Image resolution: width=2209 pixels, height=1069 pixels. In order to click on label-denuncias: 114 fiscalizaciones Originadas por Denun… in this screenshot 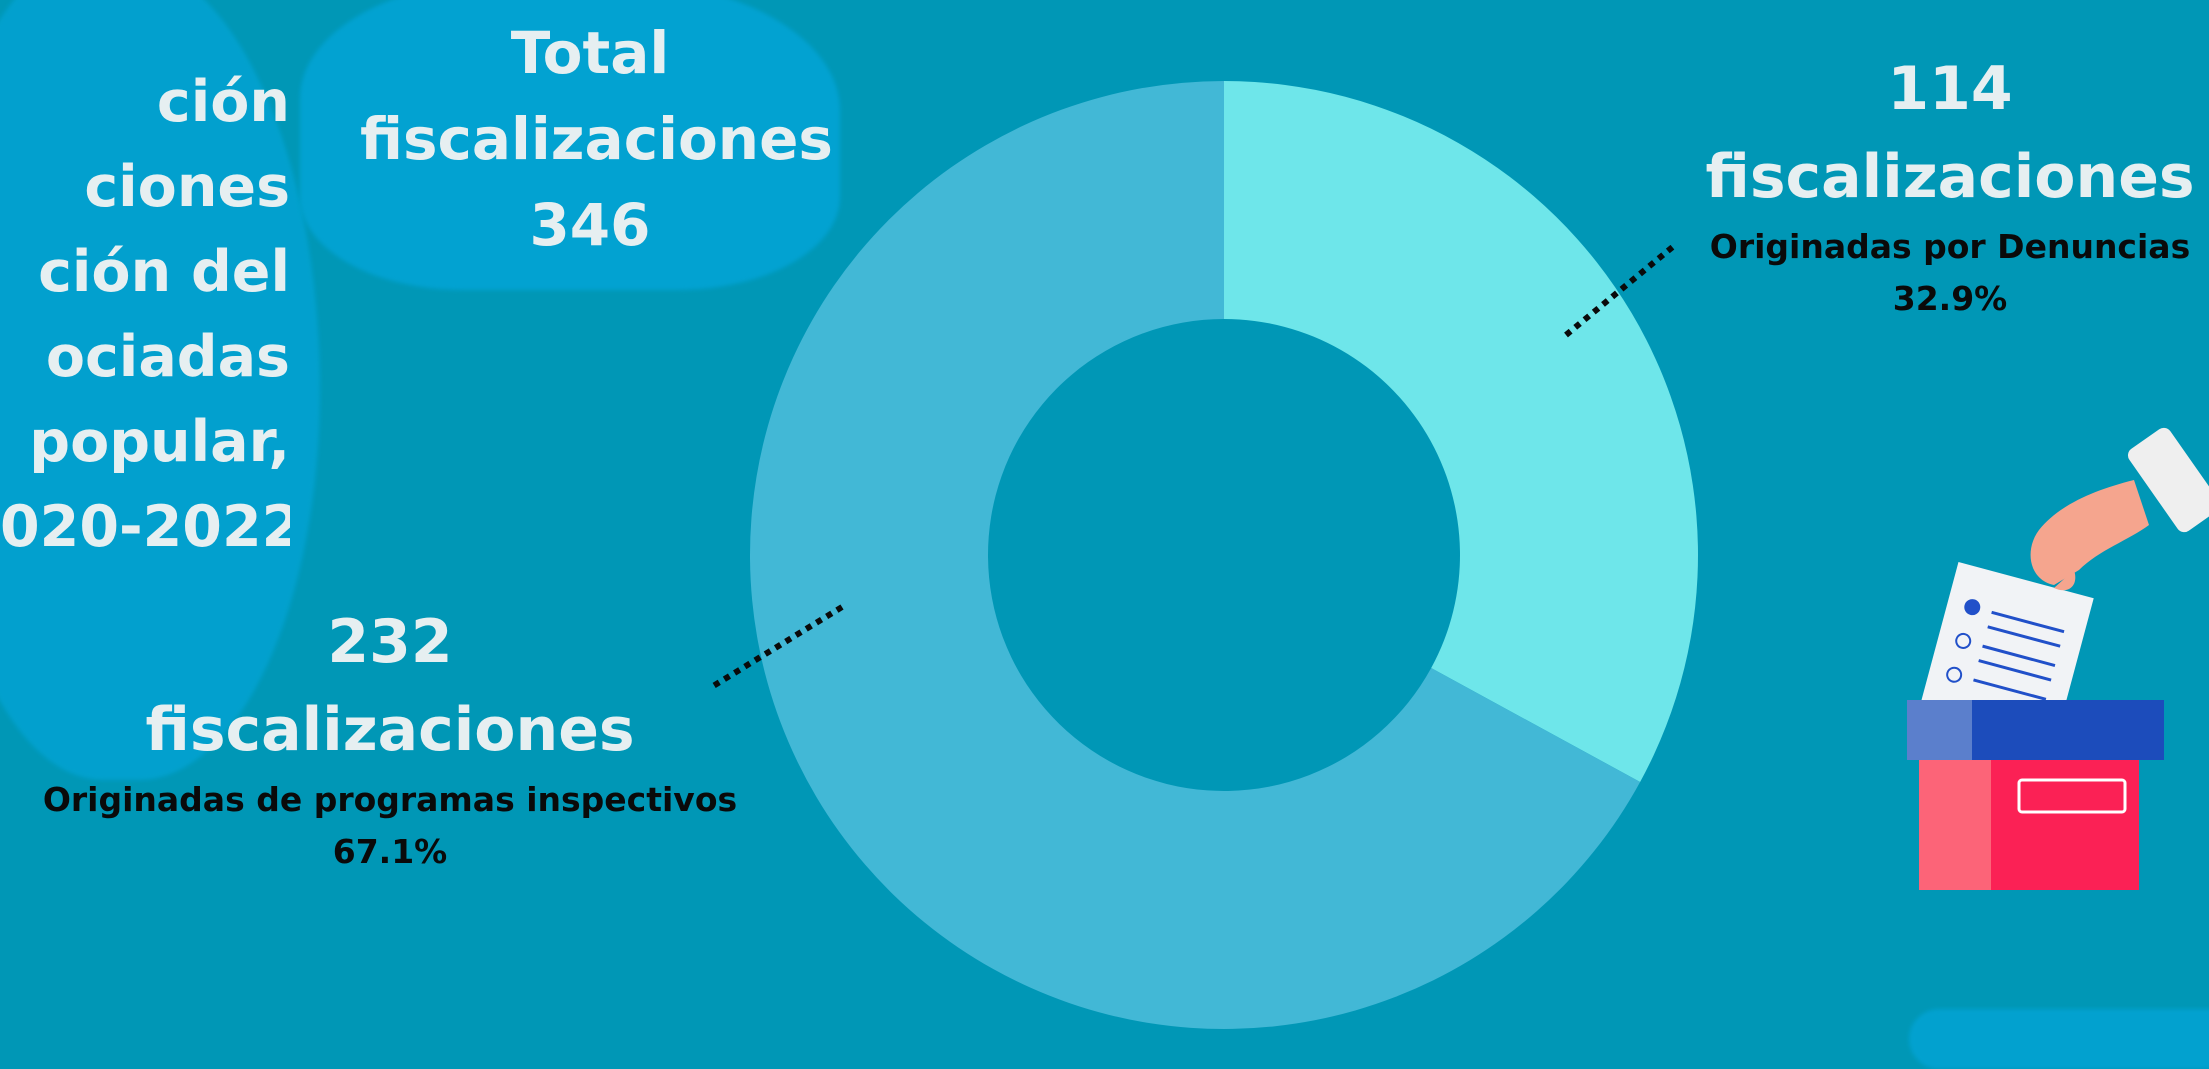, I will do `click(1949, 185)`.